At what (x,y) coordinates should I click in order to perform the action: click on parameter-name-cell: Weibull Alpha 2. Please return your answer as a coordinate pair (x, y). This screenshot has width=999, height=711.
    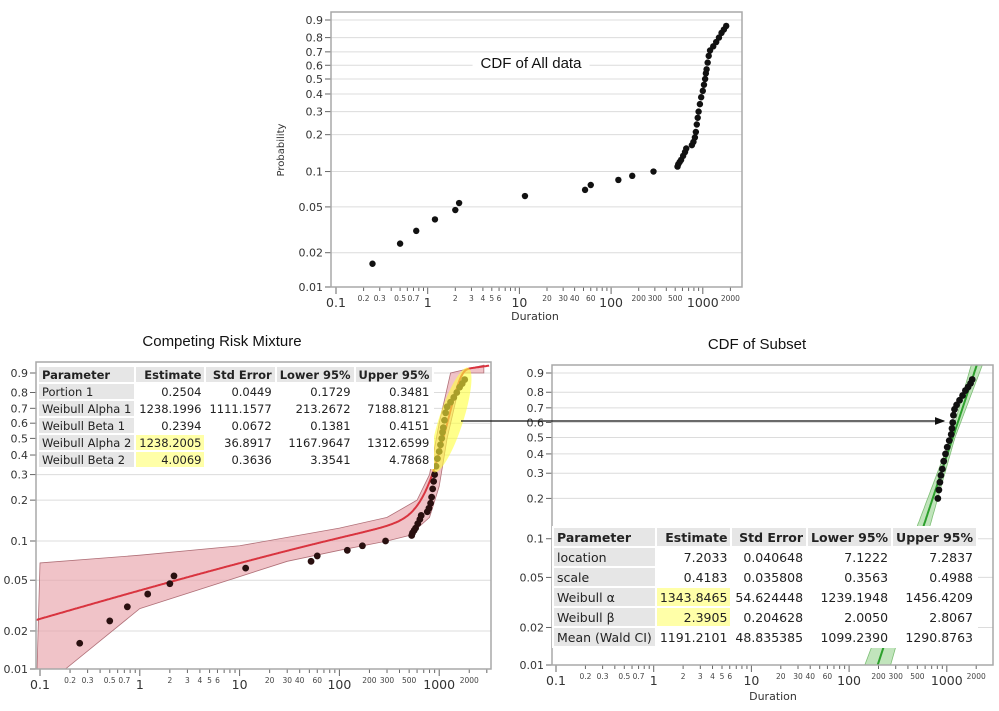
    Looking at the image, I should click on (87, 442).